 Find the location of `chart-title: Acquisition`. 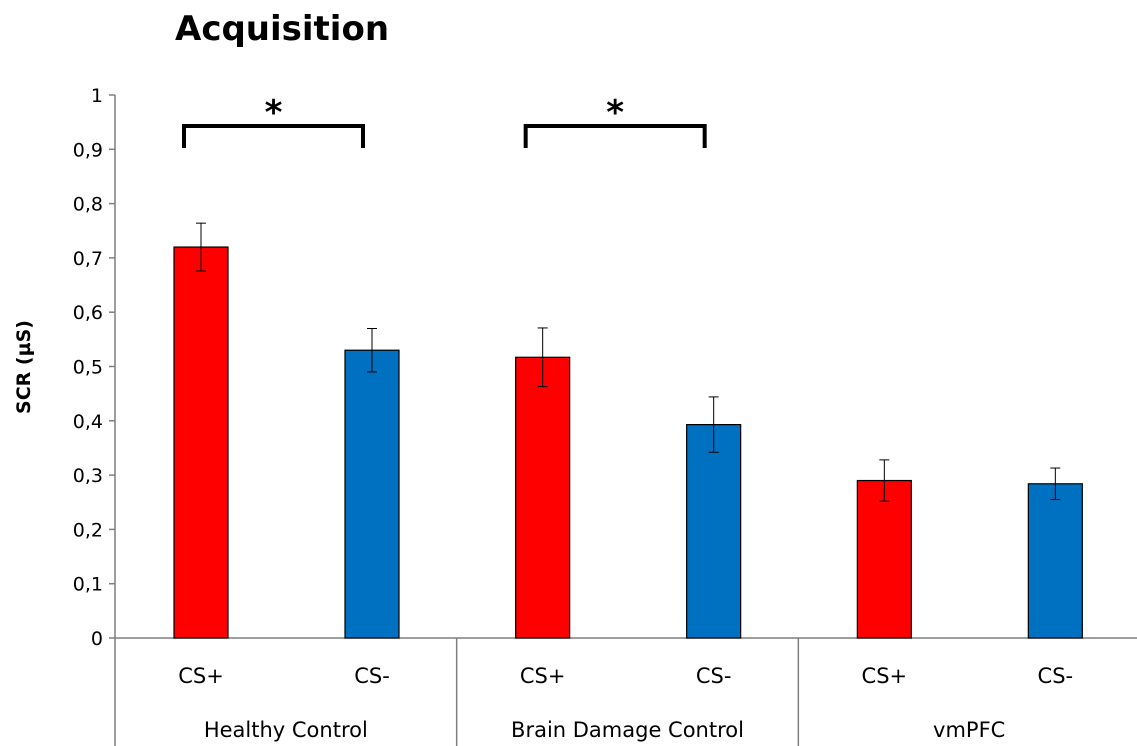

chart-title: Acquisition is located at coordinates (282, 29).